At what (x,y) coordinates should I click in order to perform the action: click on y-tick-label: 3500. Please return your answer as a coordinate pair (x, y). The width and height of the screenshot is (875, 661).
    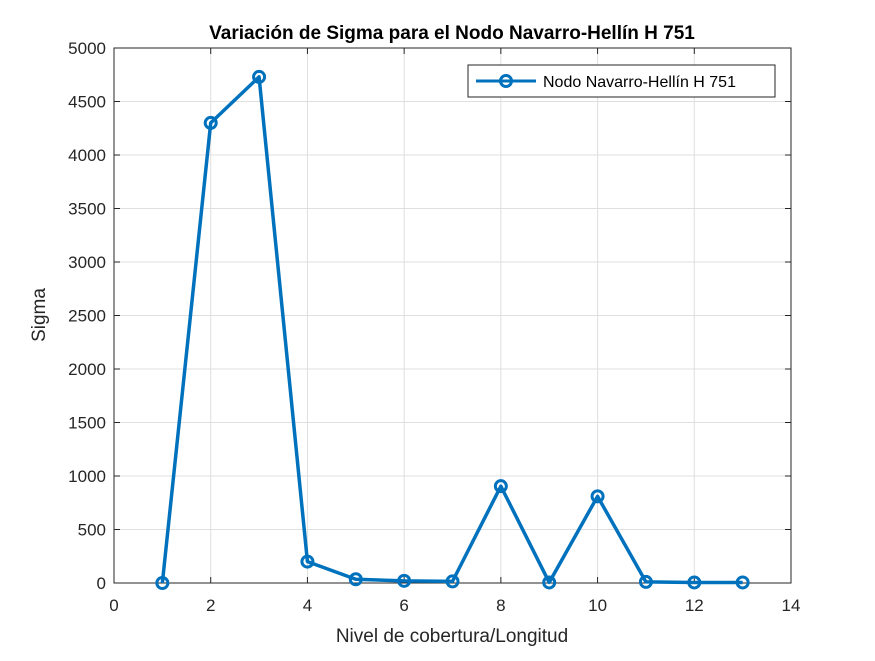
    Looking at the image, I should click on (87, 209).